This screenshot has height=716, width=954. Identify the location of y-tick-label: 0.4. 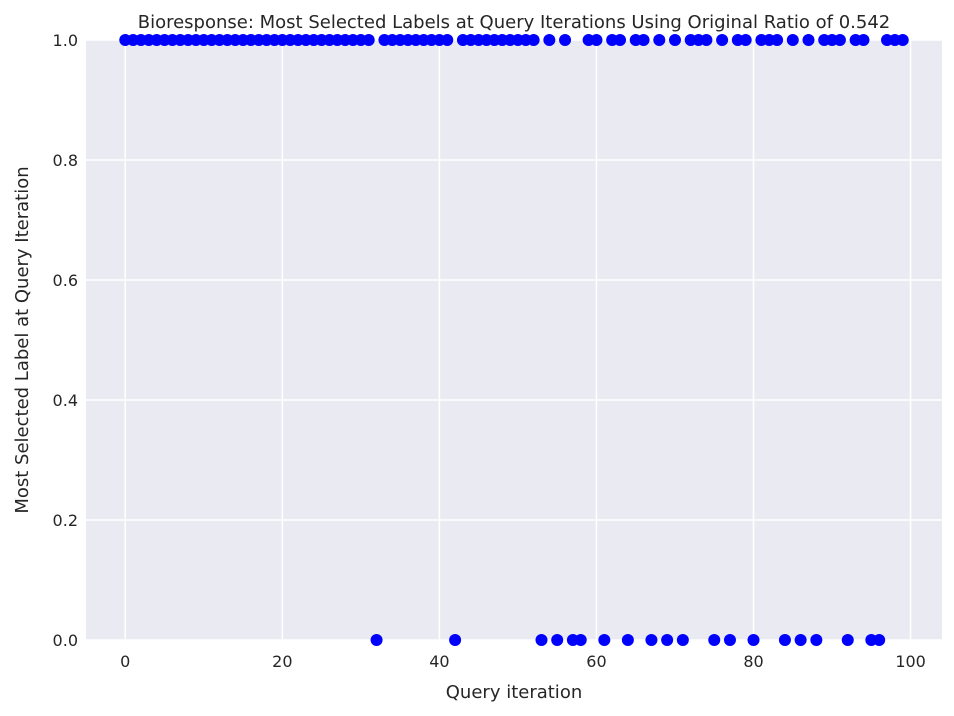
(65, 400).